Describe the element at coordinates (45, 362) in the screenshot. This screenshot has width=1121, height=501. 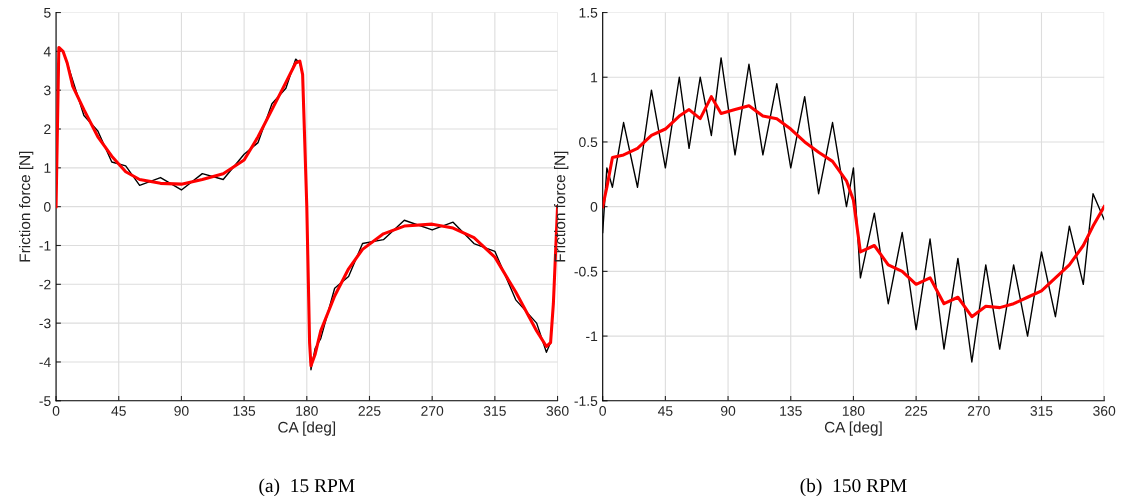
I see `y-tick-label: -4` at that location.